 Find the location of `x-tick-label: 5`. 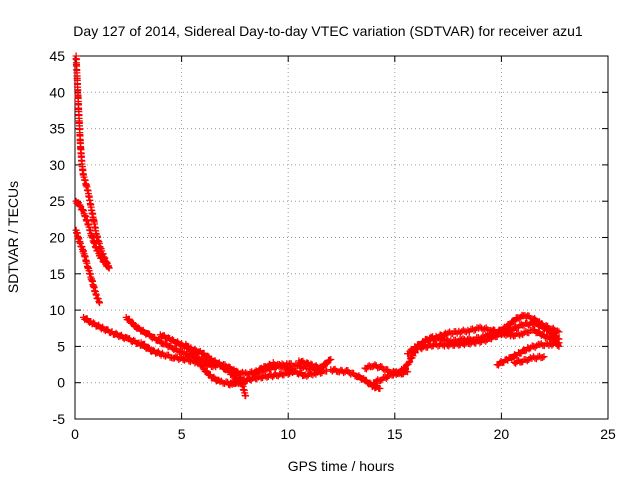

x-tick-label: 5 is located at coordinates (182, 434).